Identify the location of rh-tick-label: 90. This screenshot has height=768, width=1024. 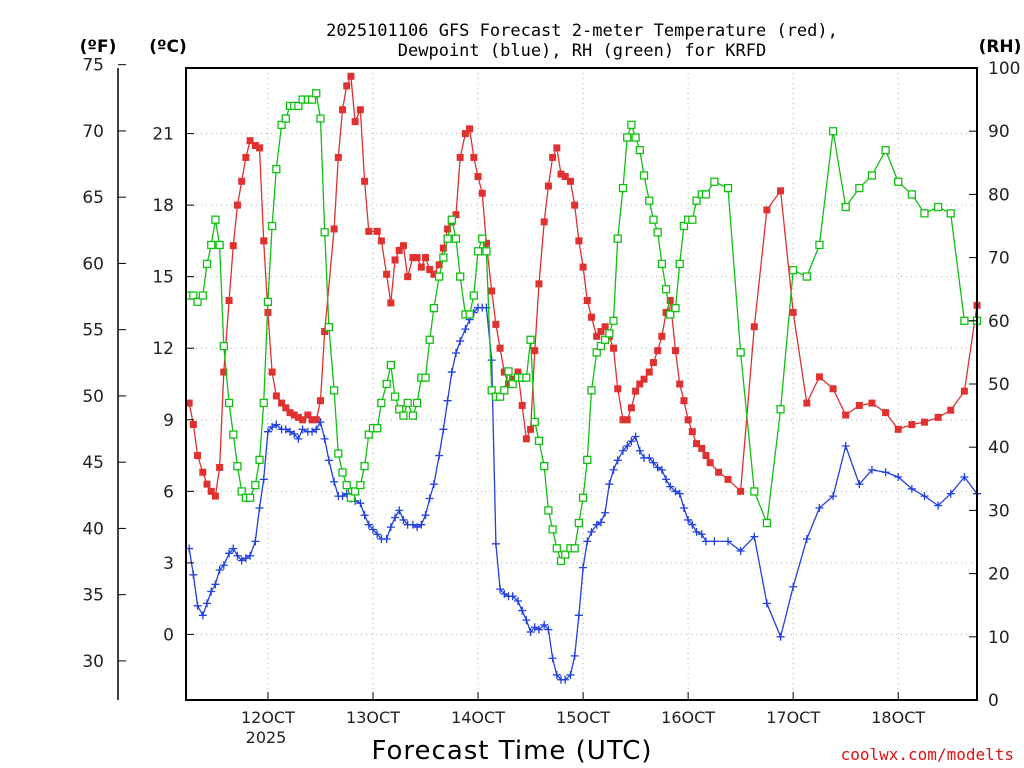
(999, 132).